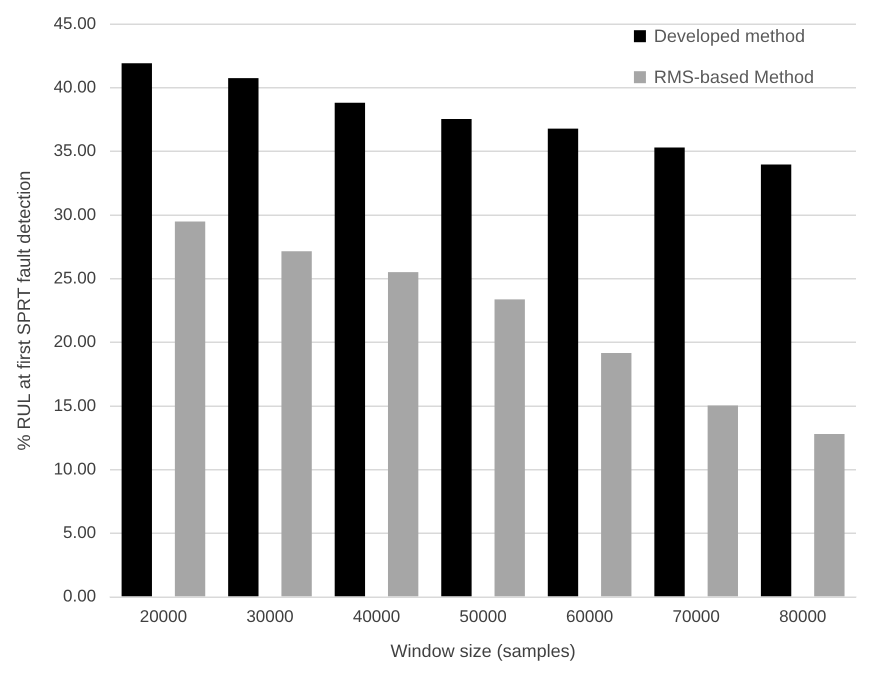 Image resolution: width=886 pixels, height=677 pixels. Describe the element at coordinates (802, 616) in the screenshot. I see `x-tick-label: 80000` at that location.